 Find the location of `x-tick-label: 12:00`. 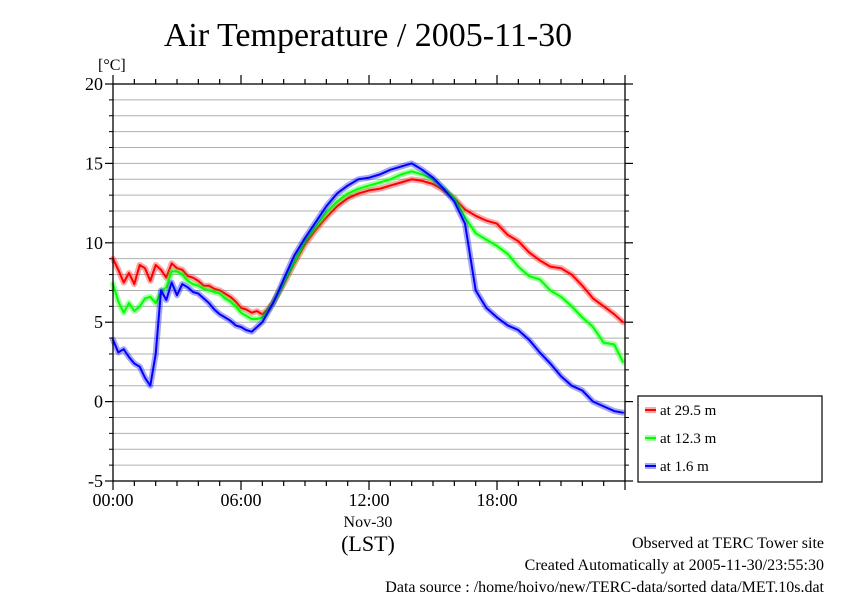

x-tick-label: 12:00 is located at coordinates (368, 500).